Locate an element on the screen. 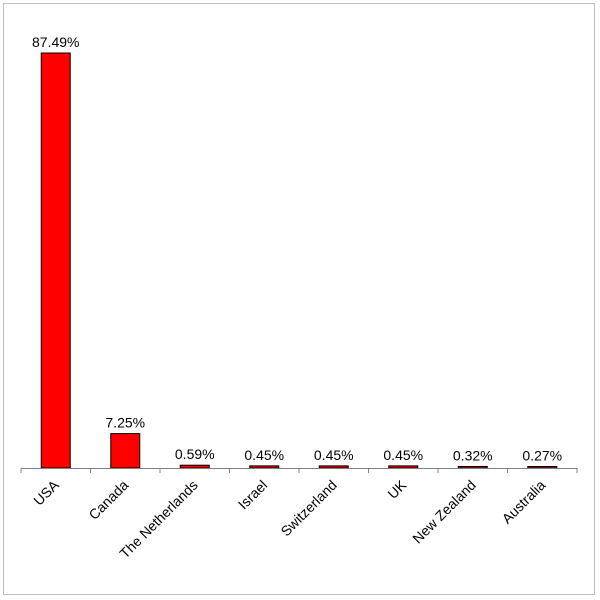  x-tick-label: UK is located at coordinates (397, 489).